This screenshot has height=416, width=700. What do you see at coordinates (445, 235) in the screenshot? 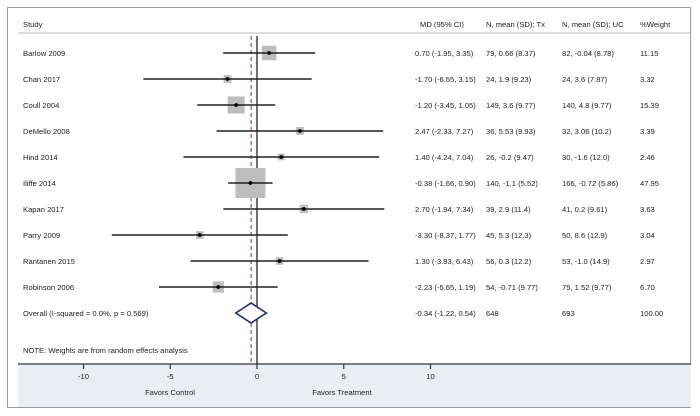
I see `md-ci-value: -3.30 (-8.37, 1.77)` at bounding box center [445, 235].